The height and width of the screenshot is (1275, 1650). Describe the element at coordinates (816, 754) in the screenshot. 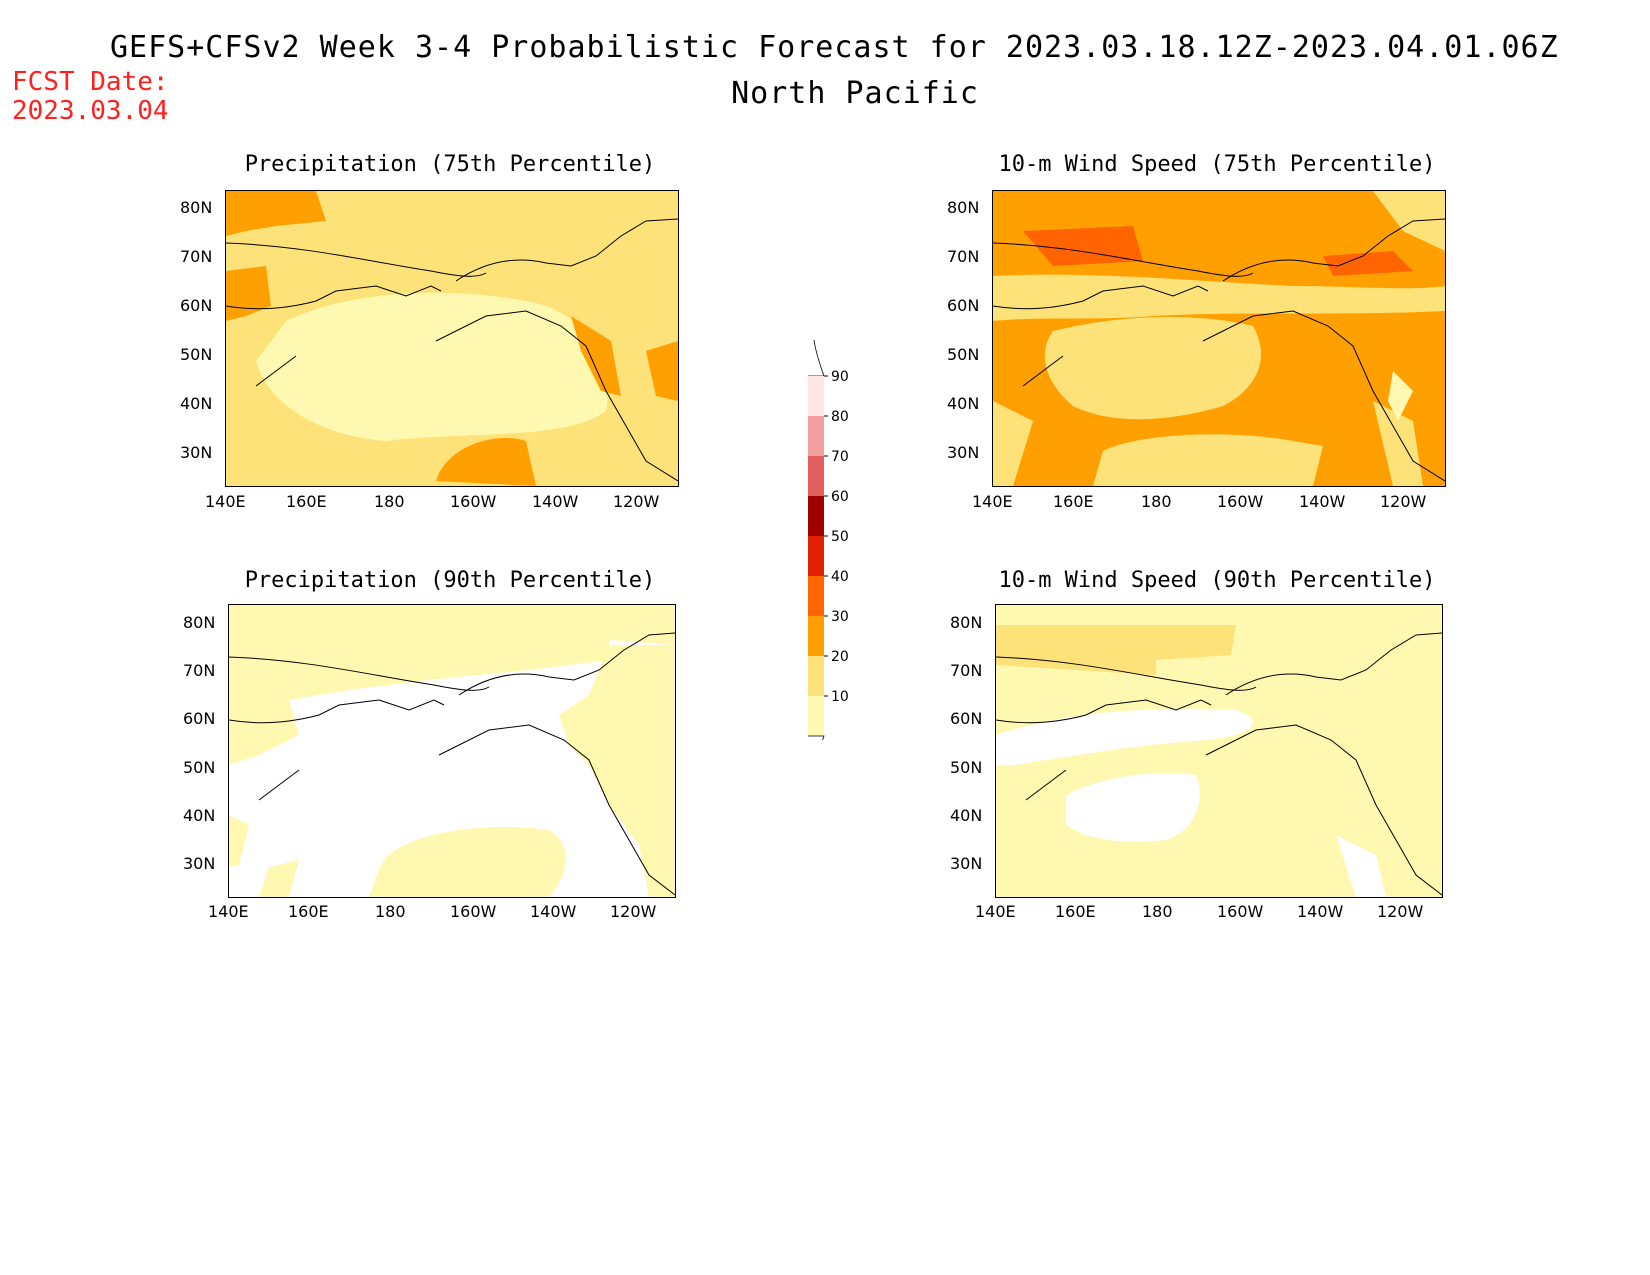

I see `colorbar-bottom-cap` at that location.